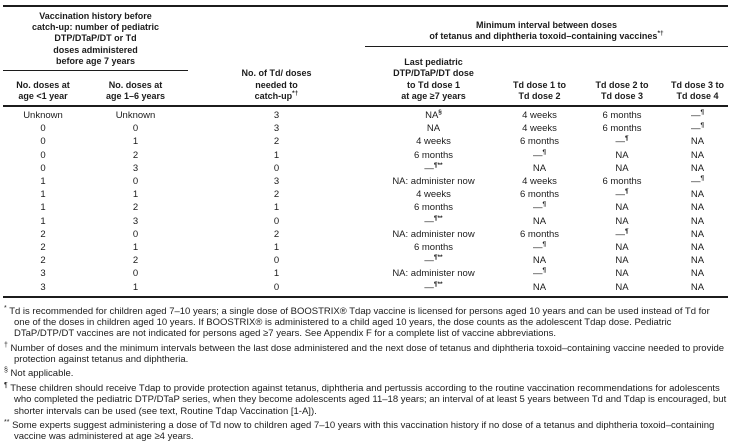 The width and height of the screenshot is (731, 441). I want to click on cell-r11-c5: —¶, so click(539, 246).